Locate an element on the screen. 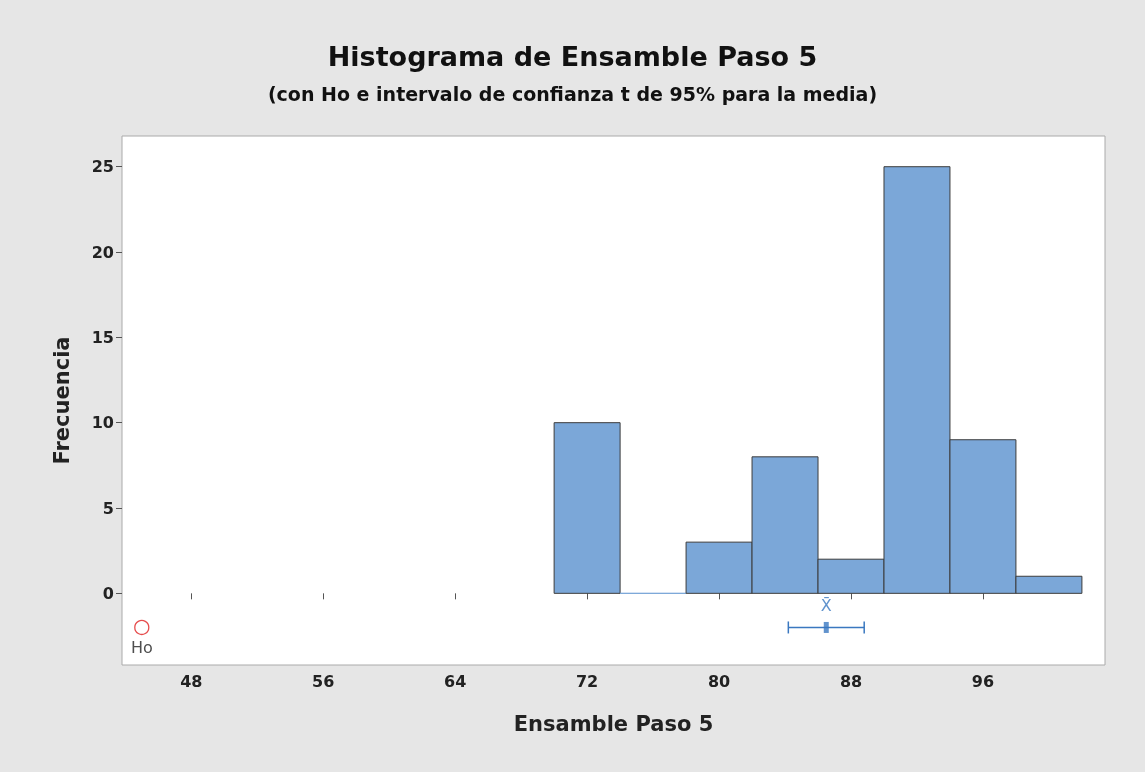 The image size is (1145, 772). x-axis-title: Ensamble Paso 5 is located at coordinates (613, 723).